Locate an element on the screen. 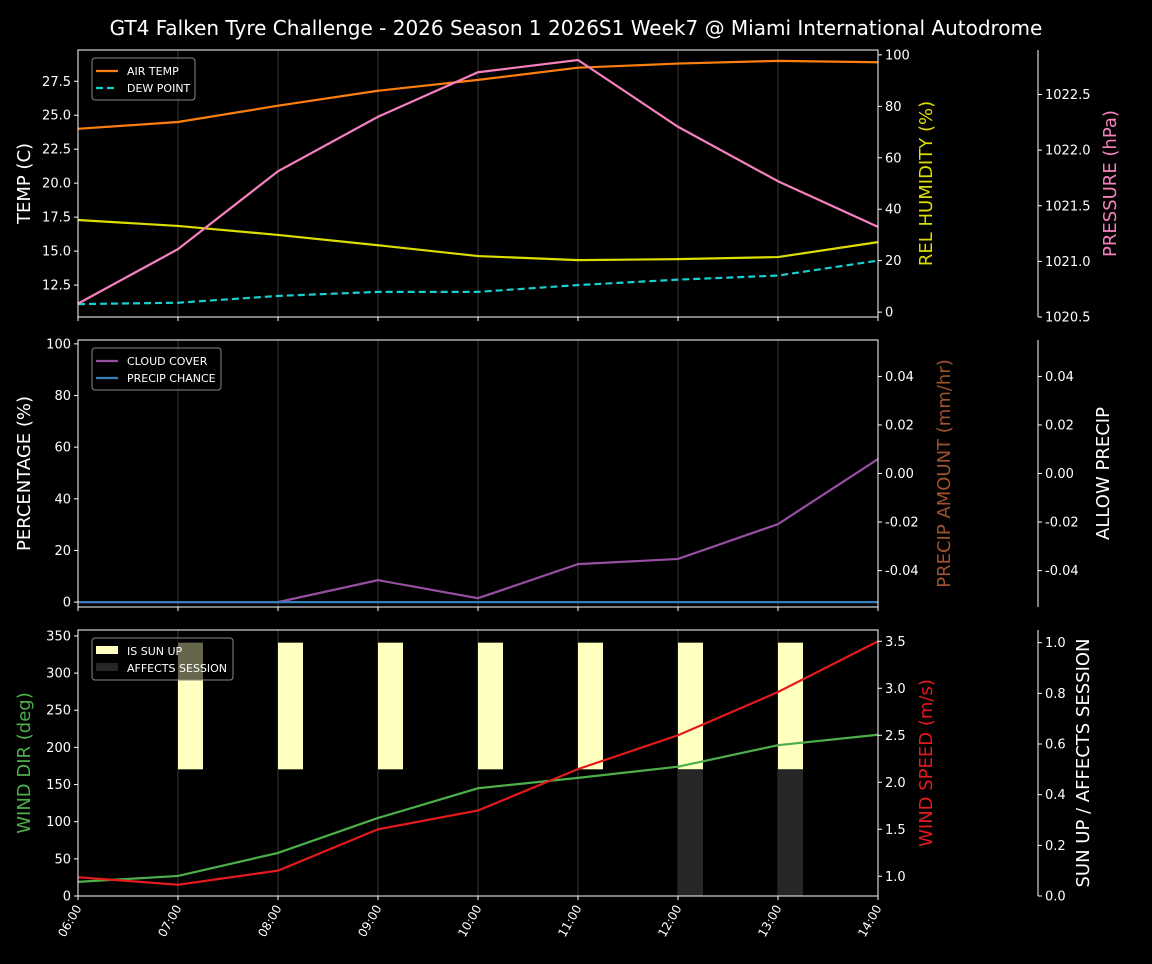 The width and height of the screenshot is (1152, 964). y-tick-label: 1021.0 is located at coordinates (1068, 262).